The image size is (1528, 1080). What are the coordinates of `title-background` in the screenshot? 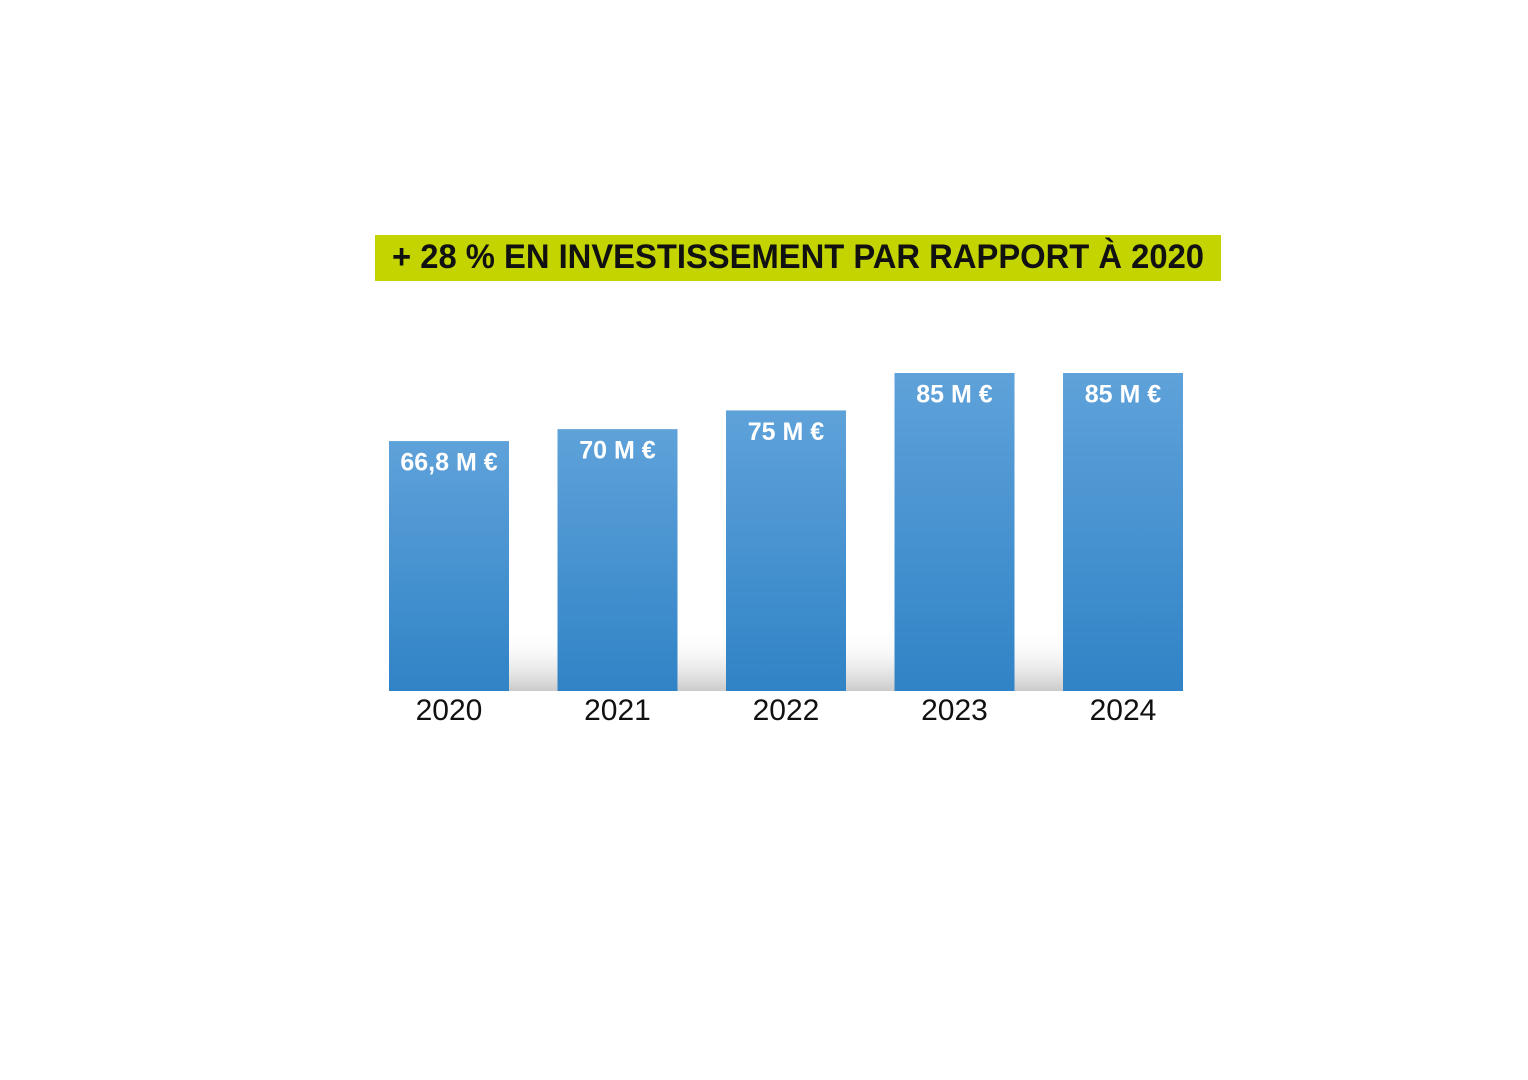 It's located at (798, 258).